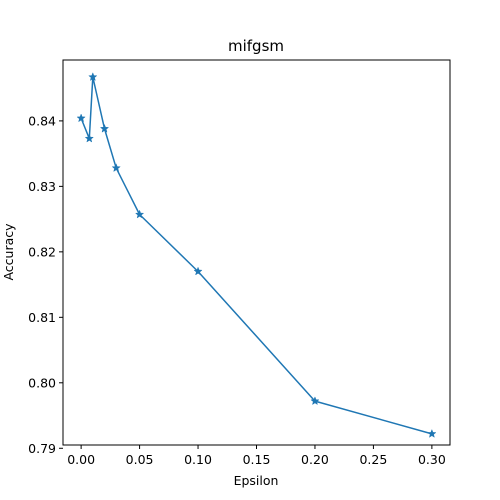 The width and height of the screenshot is (500, 500). I want to click on y-tick-label: 0.83, so click(42, 186).